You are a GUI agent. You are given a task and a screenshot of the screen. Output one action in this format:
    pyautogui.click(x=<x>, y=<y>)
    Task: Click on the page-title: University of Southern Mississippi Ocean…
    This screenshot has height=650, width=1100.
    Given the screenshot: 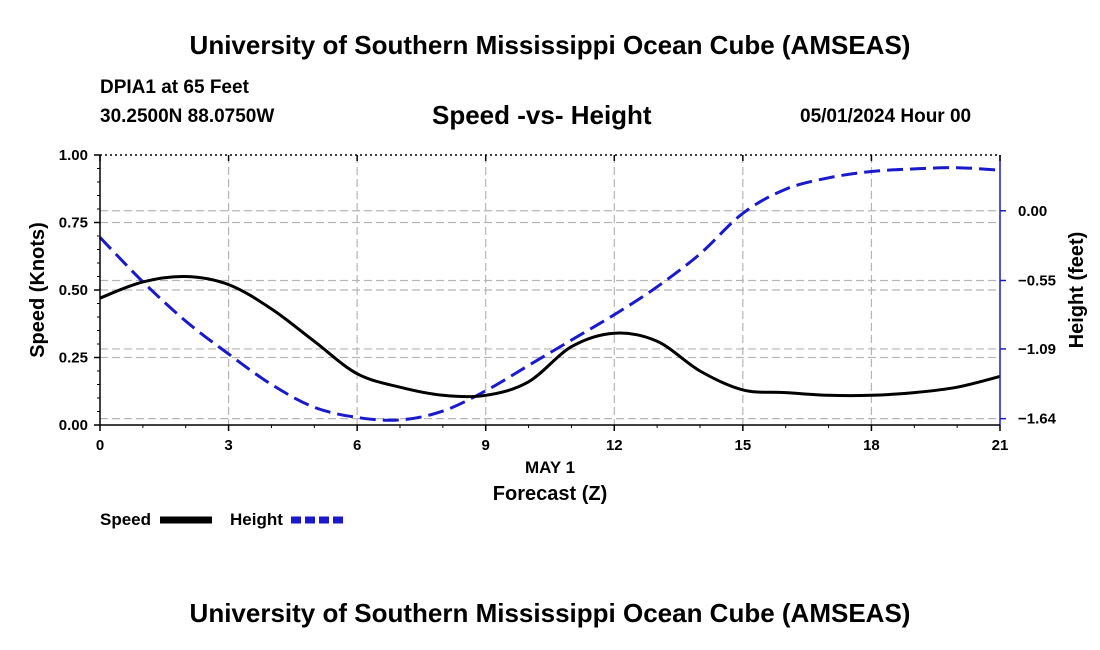 What is the action you would take?
    pyautogui.click(x=550, y=45)
    